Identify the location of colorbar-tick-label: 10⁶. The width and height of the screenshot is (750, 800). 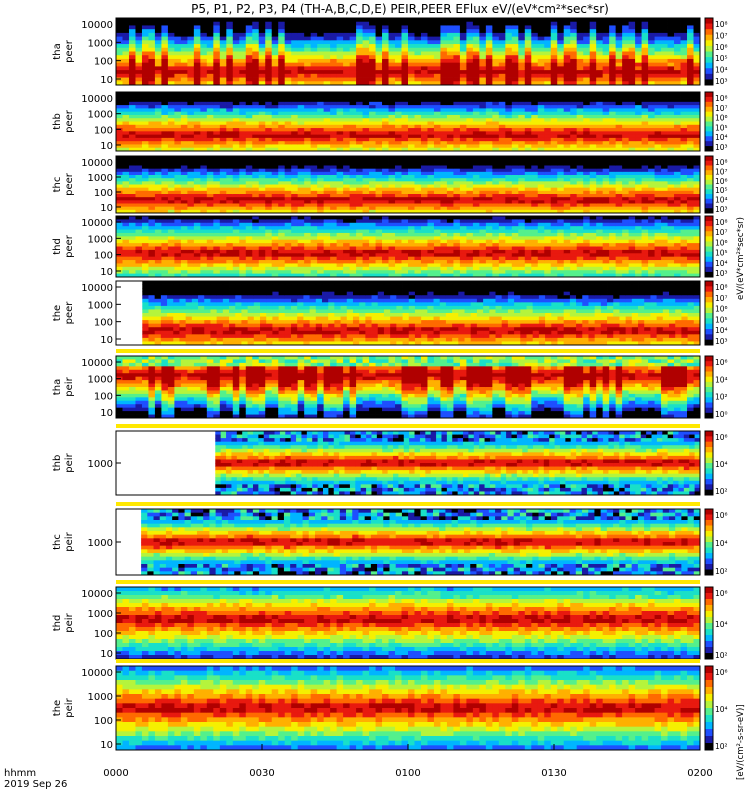
(721, 118).